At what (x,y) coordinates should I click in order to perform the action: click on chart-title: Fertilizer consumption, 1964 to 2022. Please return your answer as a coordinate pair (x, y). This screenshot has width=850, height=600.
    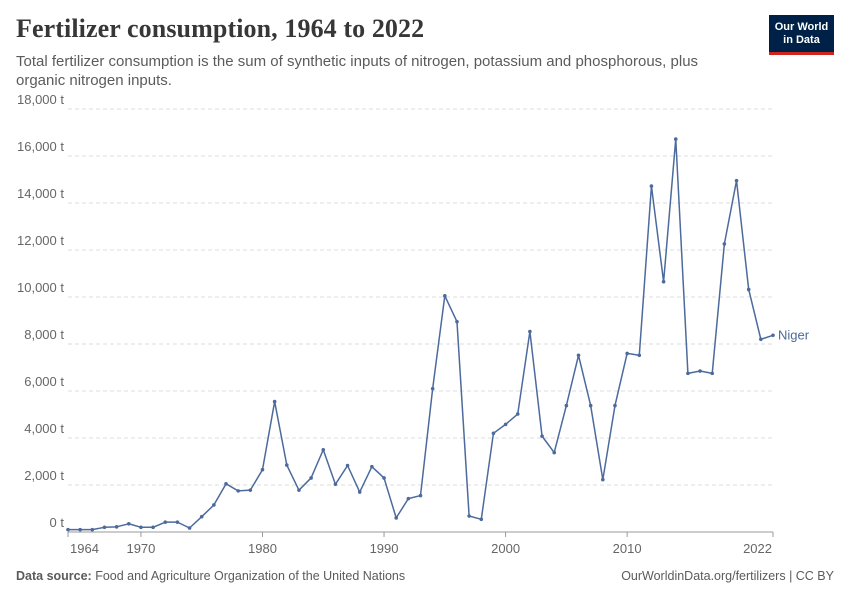
    Looking at the image, I should click on (220, 28).